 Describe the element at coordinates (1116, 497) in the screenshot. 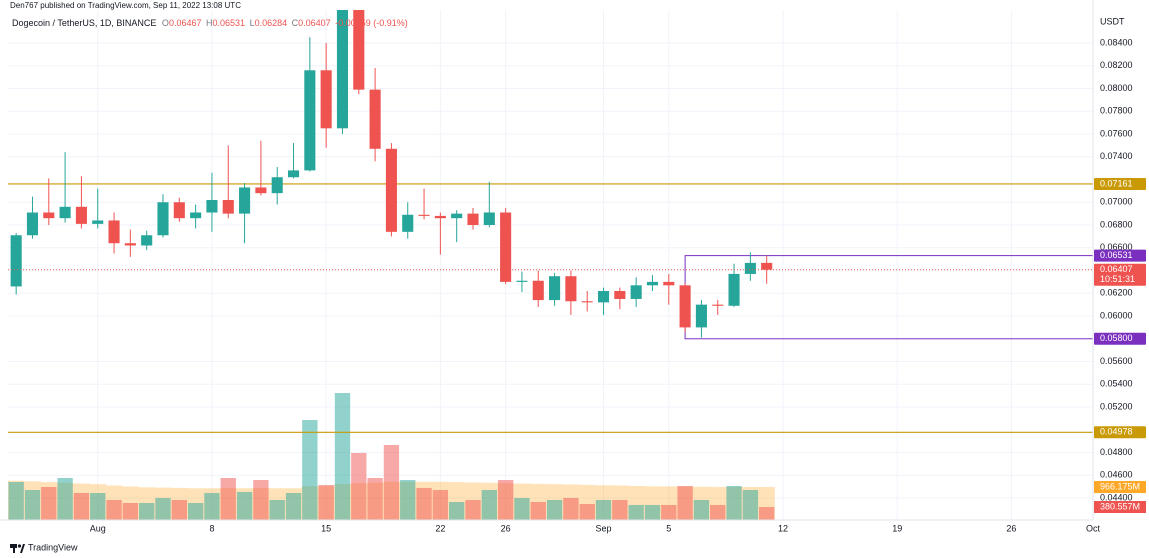

I see `y-tick-label: 0.04400` at that location.